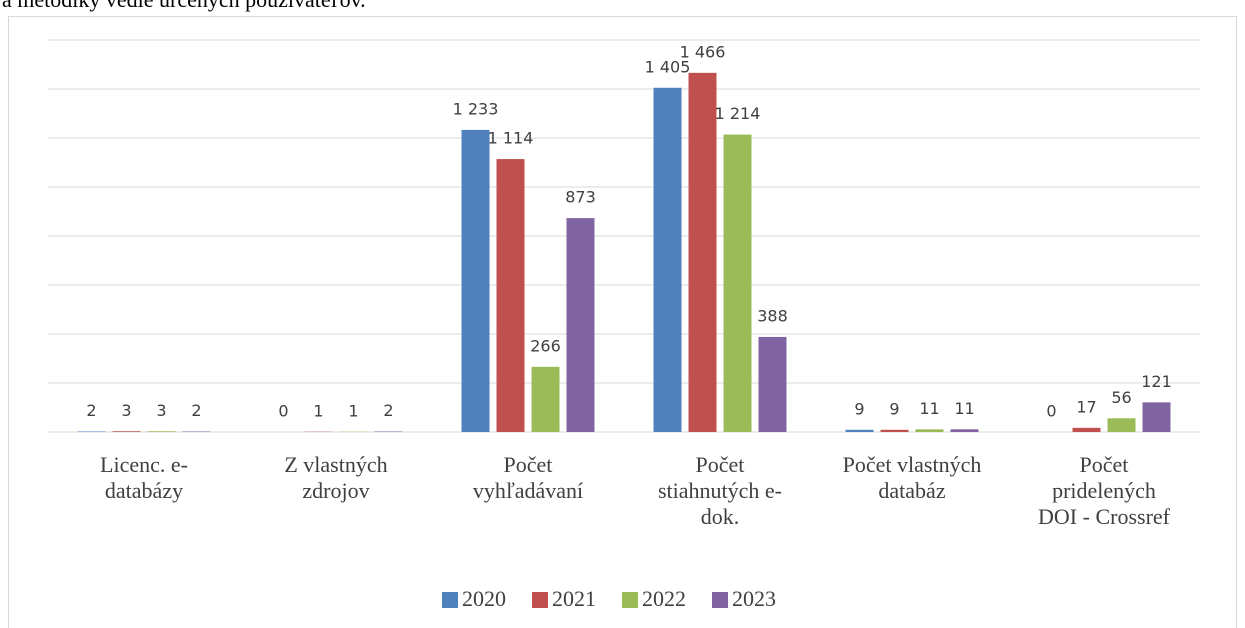  What do you see at coordinates (336, 477) in the screenshot?
I see `x-tick-label: Z vlastných zdrojov` at bounding box center [336, 477].